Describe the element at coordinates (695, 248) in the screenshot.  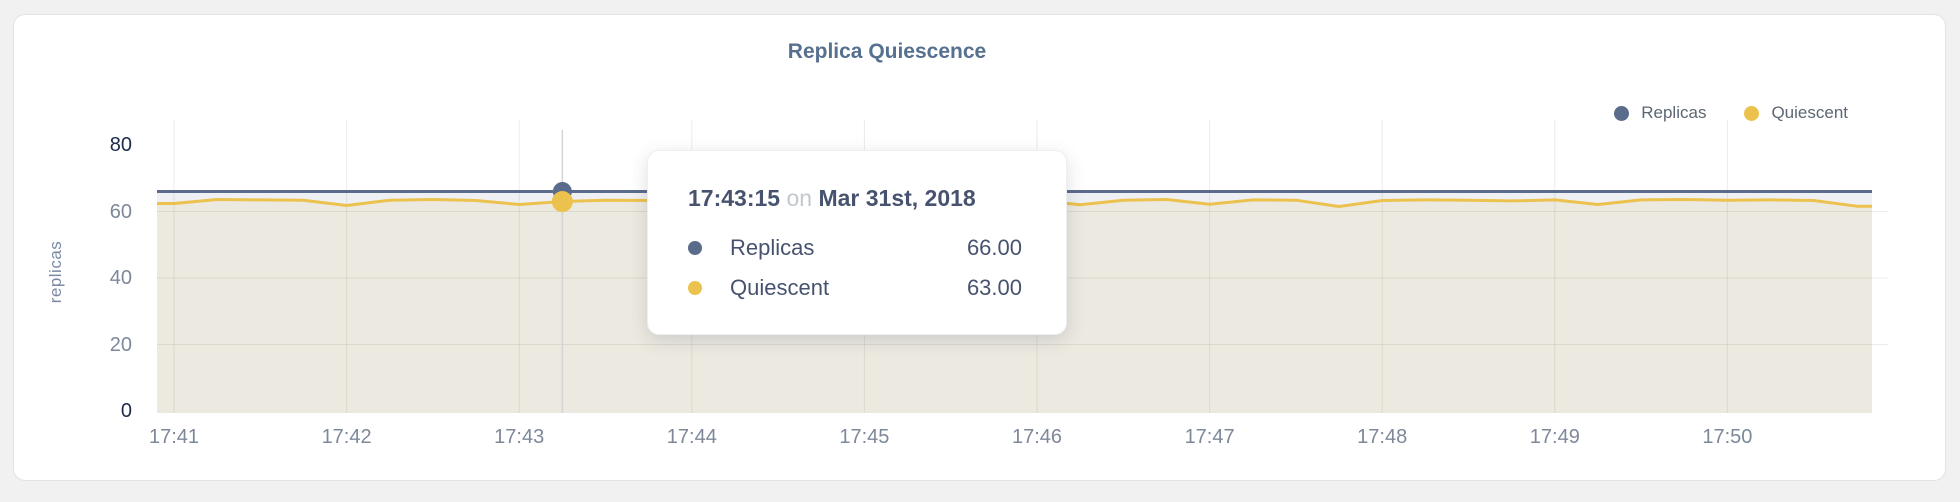
I see `replicas-dot-icon` at that location.